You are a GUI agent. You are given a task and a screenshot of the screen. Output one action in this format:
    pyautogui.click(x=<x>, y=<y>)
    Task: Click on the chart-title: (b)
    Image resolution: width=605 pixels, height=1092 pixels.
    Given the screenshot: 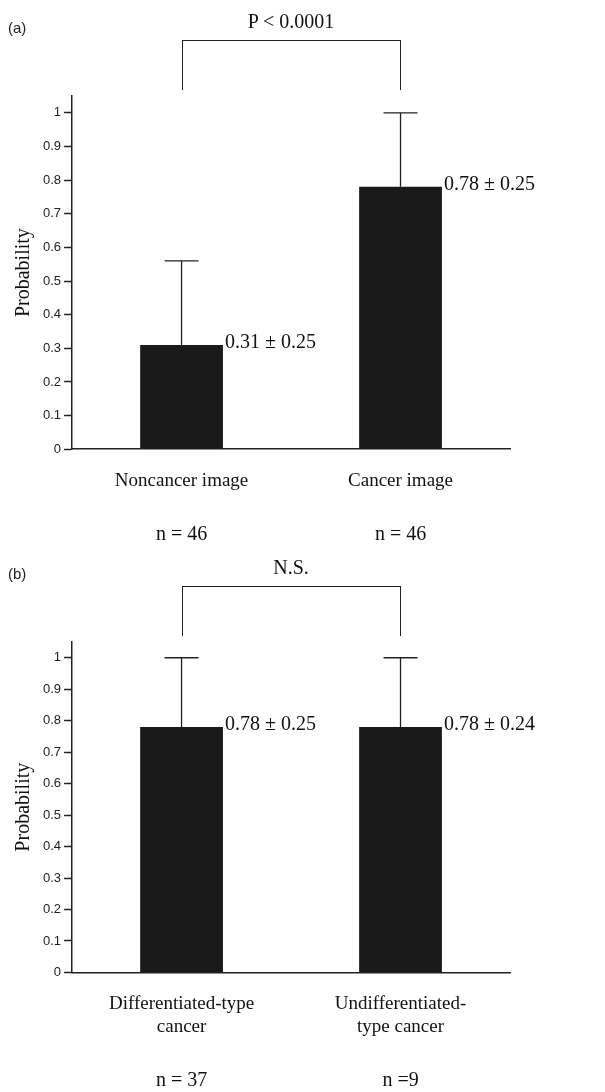 What is the action you would take?
    pyautogui.click(x=17, y=574)
    